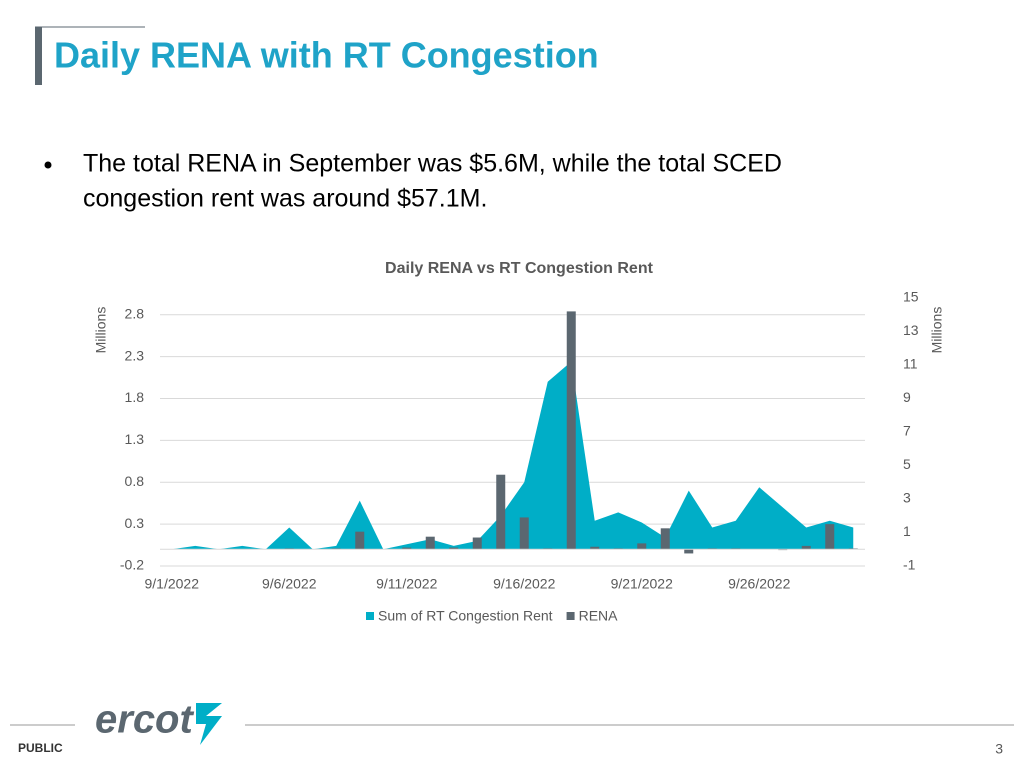 The width and height of the screenshot is (1024, 773). Describe the element at coordinates (907, 531) in the screenshot. I see `y2-tick-label: 1` at that location.